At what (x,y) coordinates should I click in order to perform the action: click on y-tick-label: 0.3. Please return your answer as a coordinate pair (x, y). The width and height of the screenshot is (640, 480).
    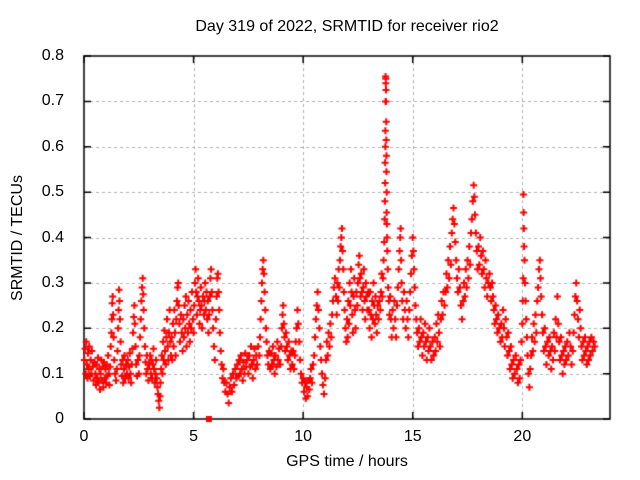
    Looking at the image, I should click on (52, 282).